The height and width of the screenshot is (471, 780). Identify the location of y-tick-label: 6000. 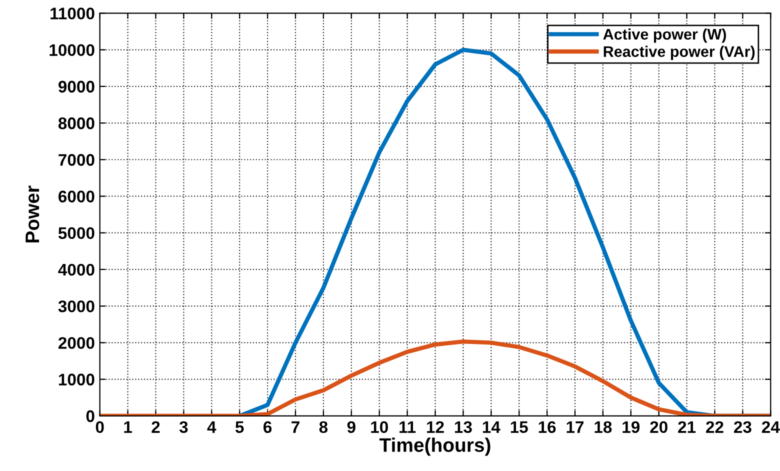
(76, 196).